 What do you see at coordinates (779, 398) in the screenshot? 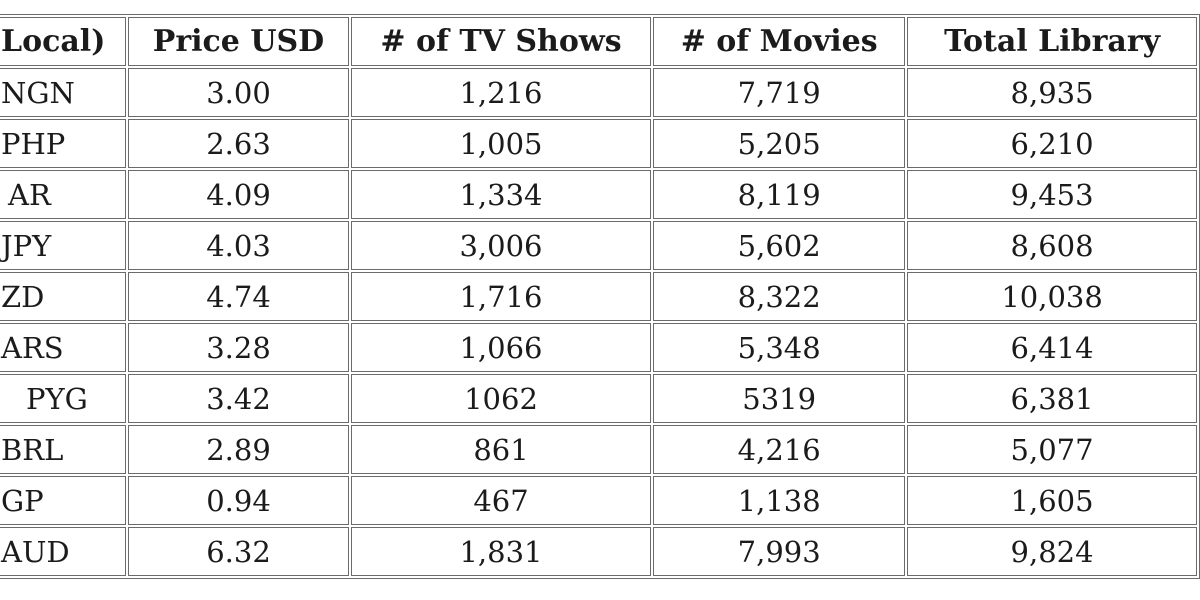
I see `cell-movies: 5319` at bounding box center [779, 398].